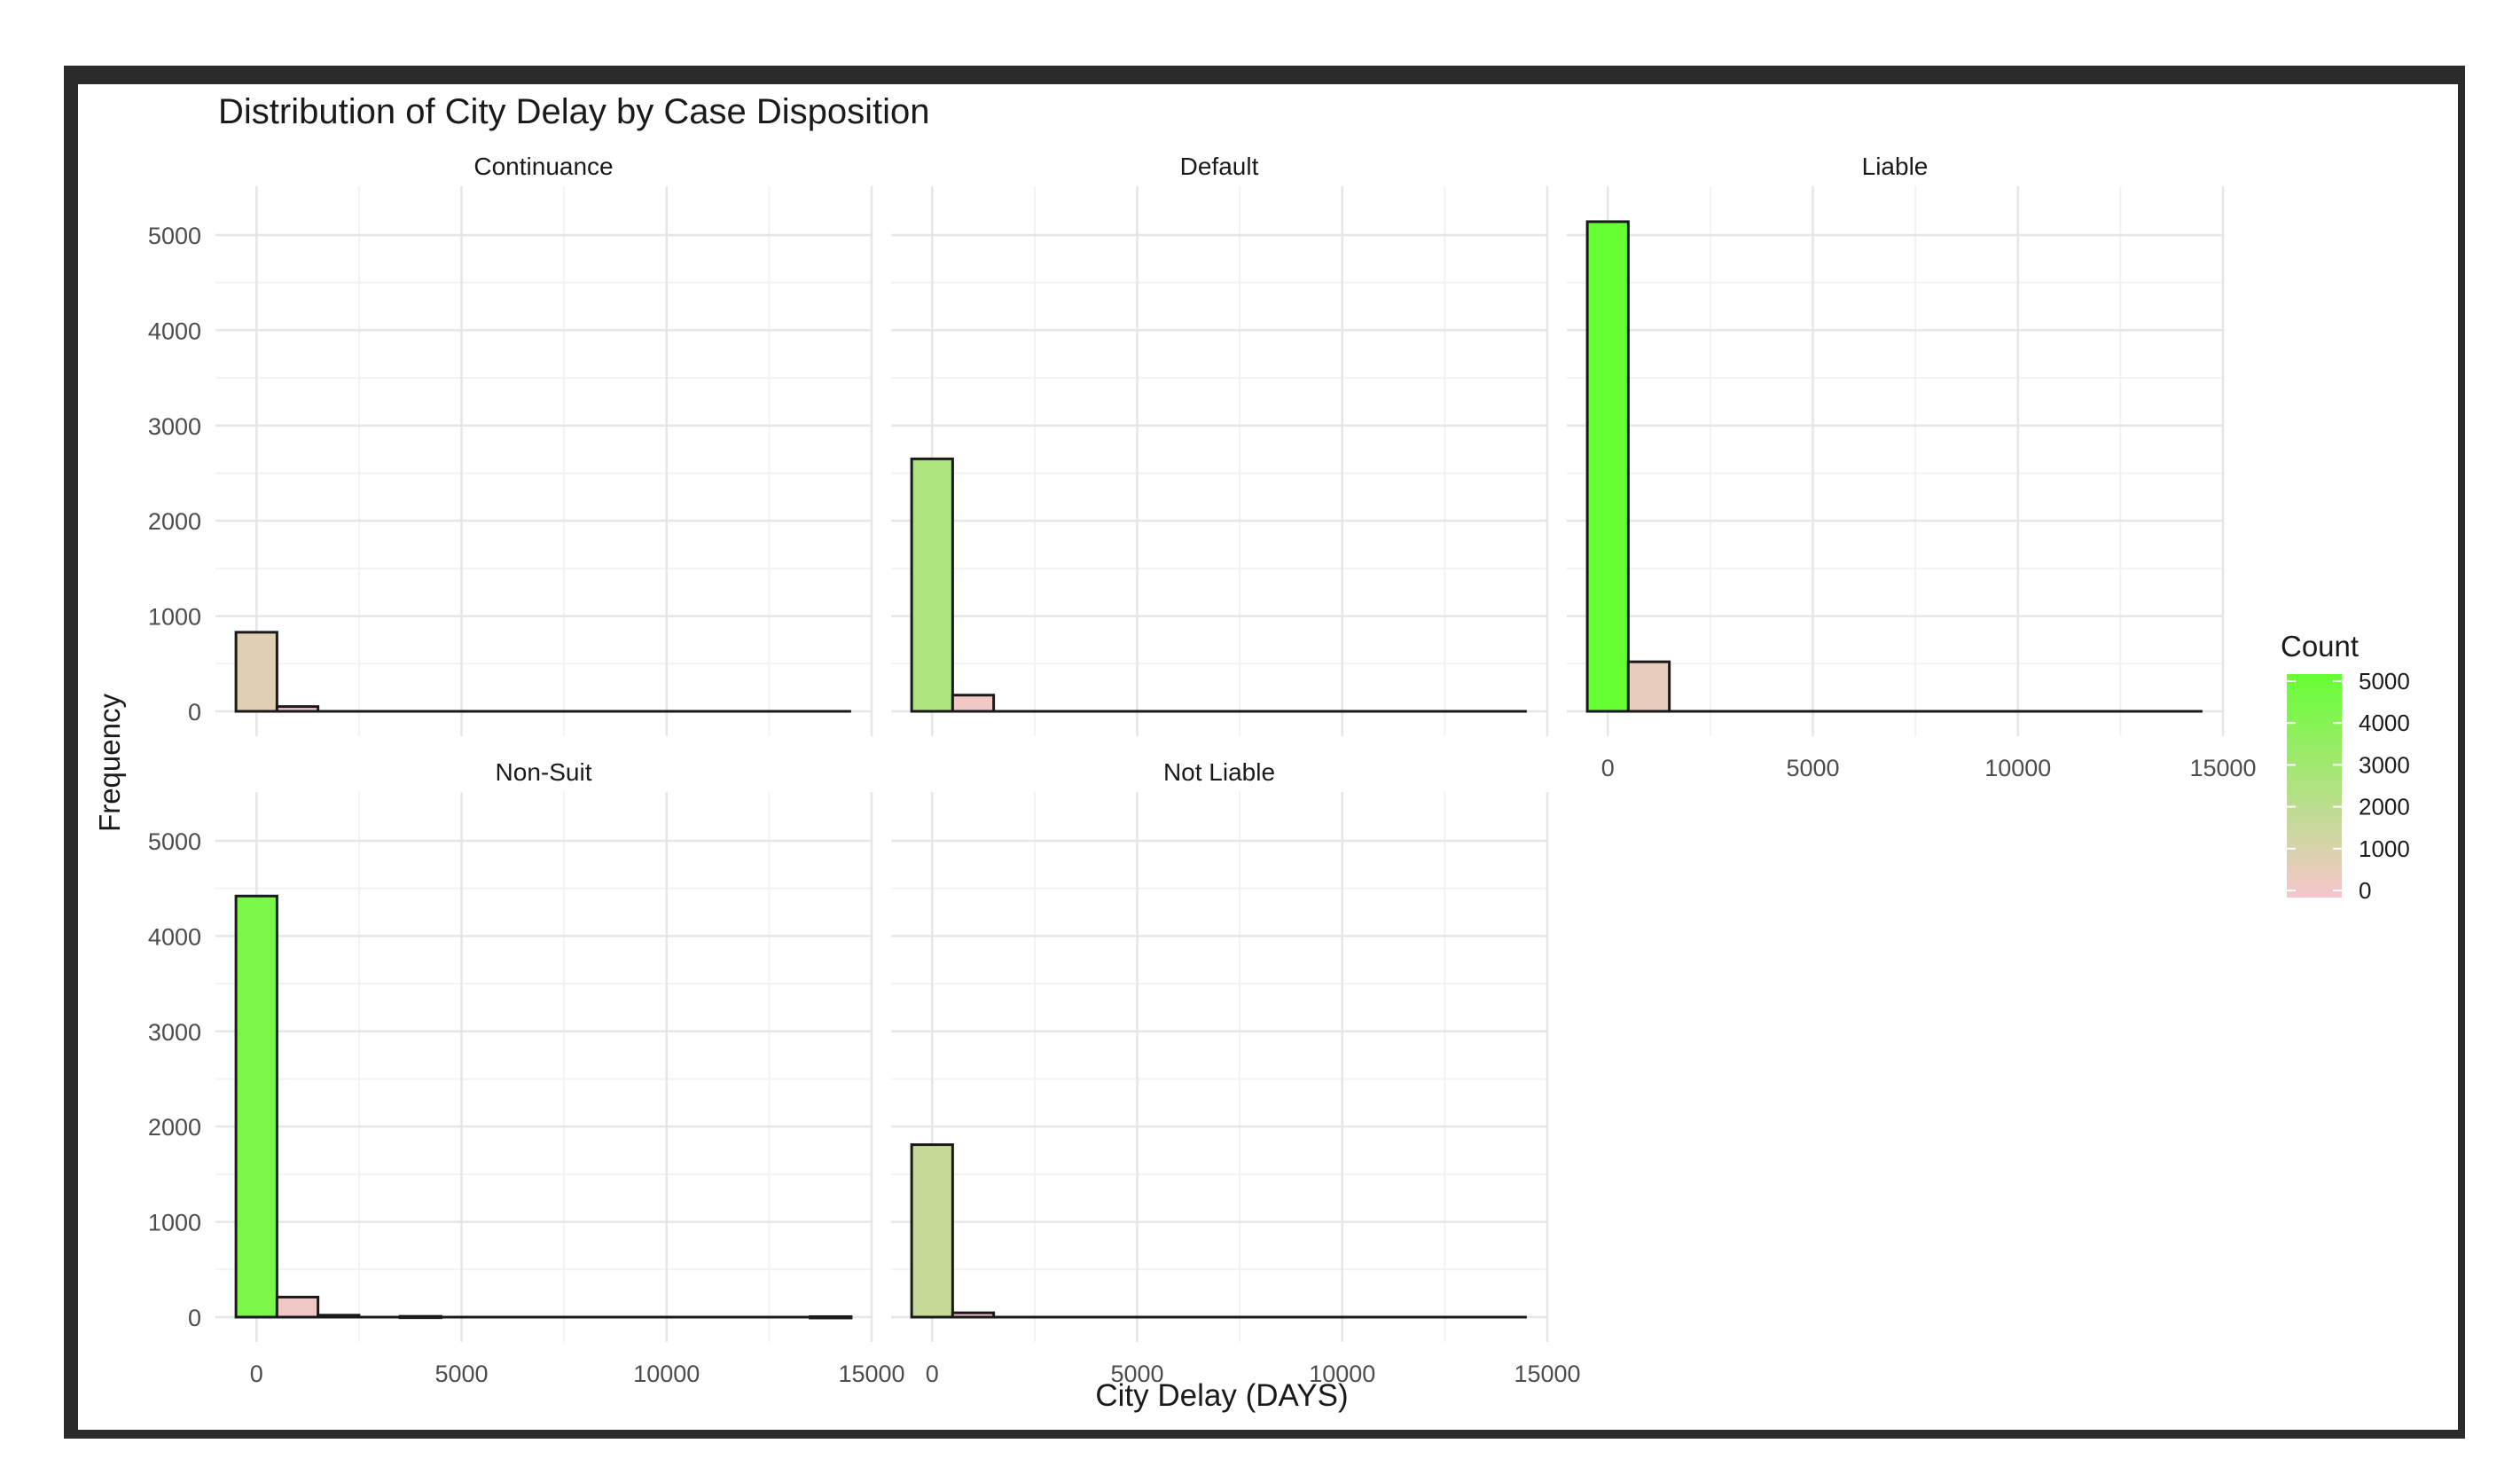 The image size is (2520, 1467). I want to click on legend-colorbar, so click(2314, 786).